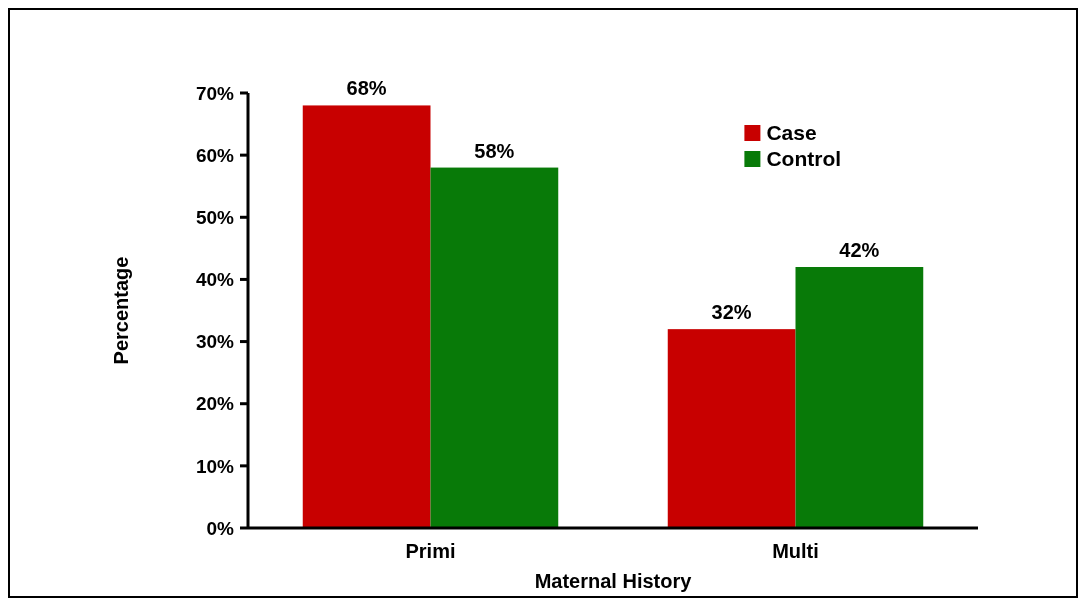 The height and width of the screenshot is (606, 1086). Describe the element at coordinates (795, 551) in the screenshot. I see `x-tick-label: Multi` at that location.